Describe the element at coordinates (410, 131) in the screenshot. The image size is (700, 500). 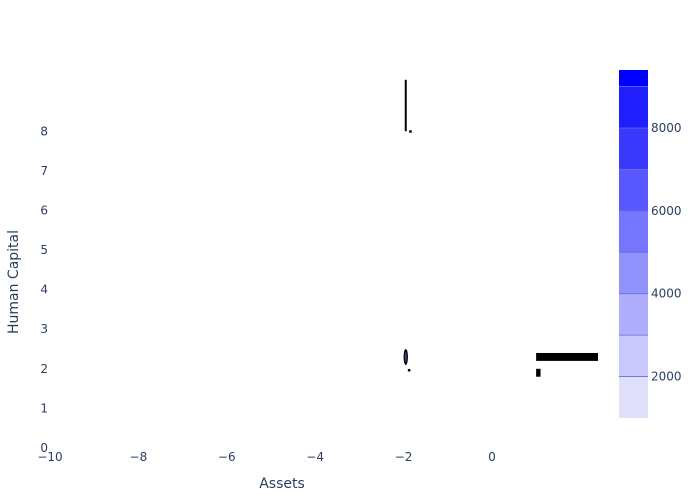
I see `small-dot-top` at that location.